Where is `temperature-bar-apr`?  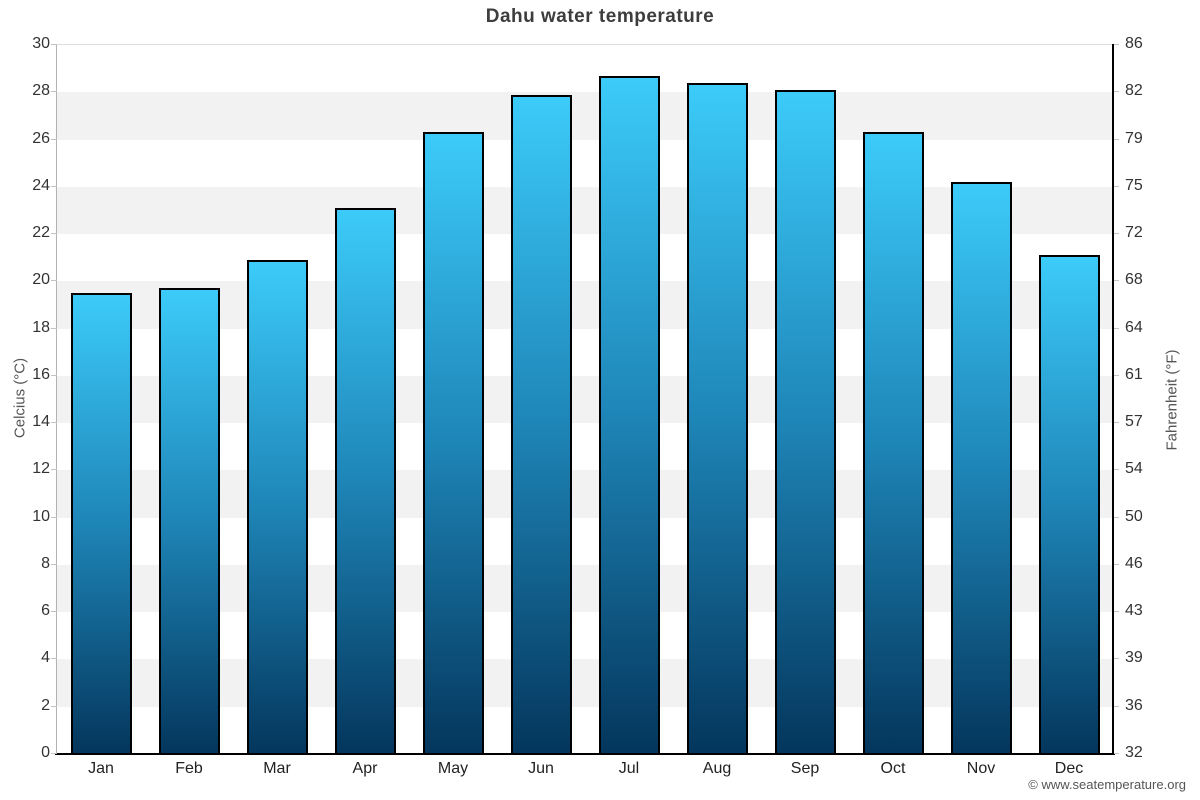
temperature-bar-apr is located at coordinates (365, 481).